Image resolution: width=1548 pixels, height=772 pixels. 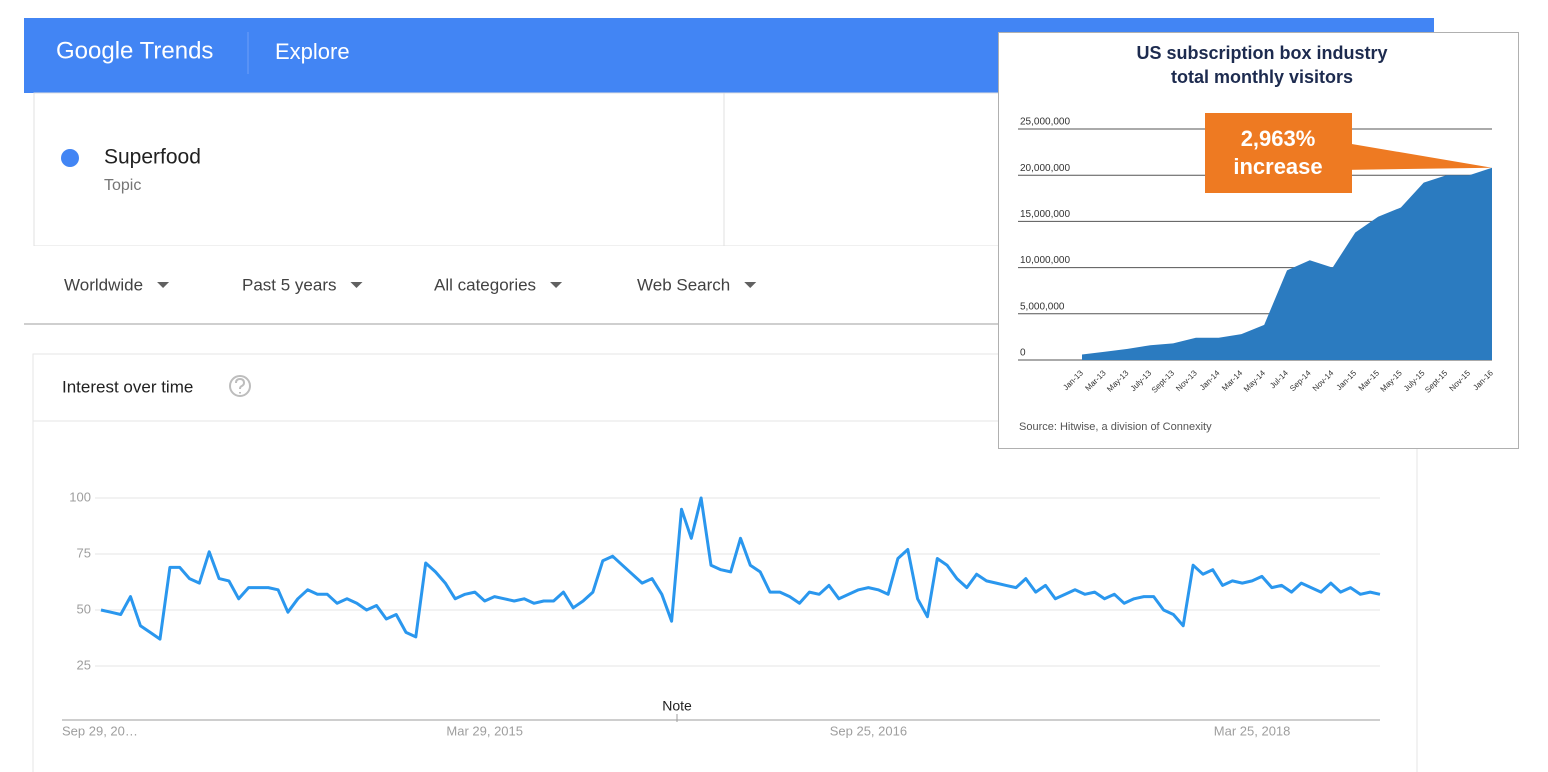 I want to click on y-tick-label: 50, so click(x=84, y=608).